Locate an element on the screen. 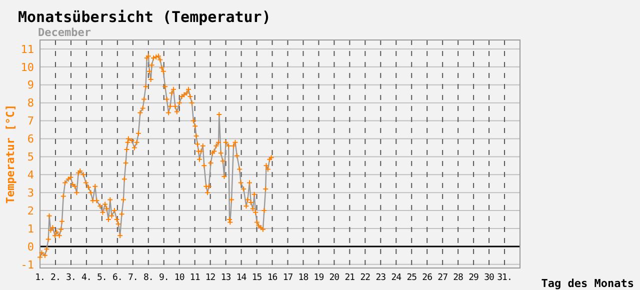 The width and height of the screenshot is (640, 290). x-tick-label: 12 is located at coordinates (210, 278).